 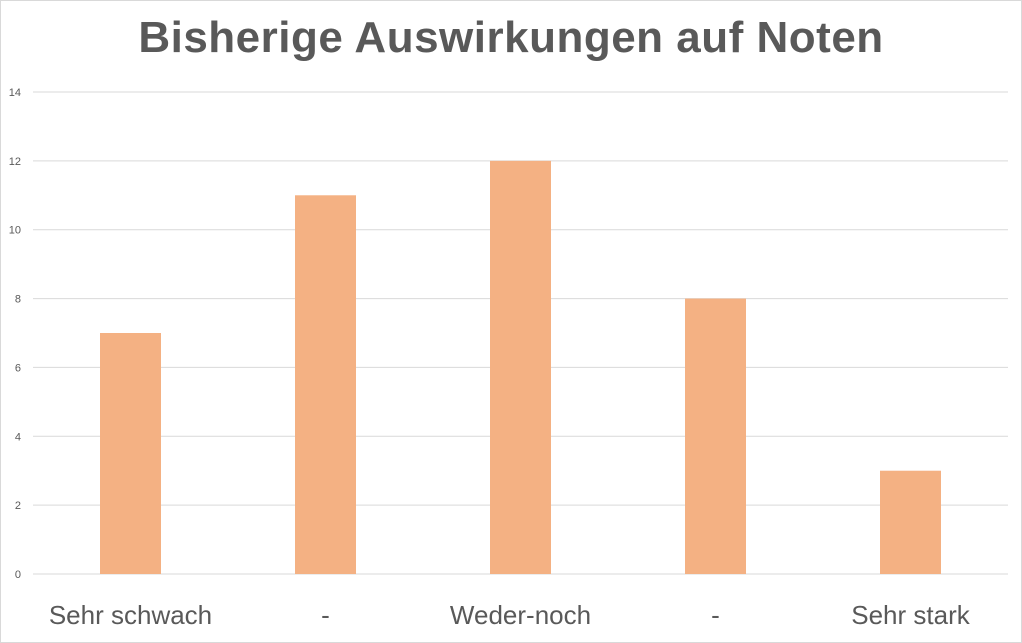 I want to click on category-label: Sehr stark, so click(x=910, y=615).